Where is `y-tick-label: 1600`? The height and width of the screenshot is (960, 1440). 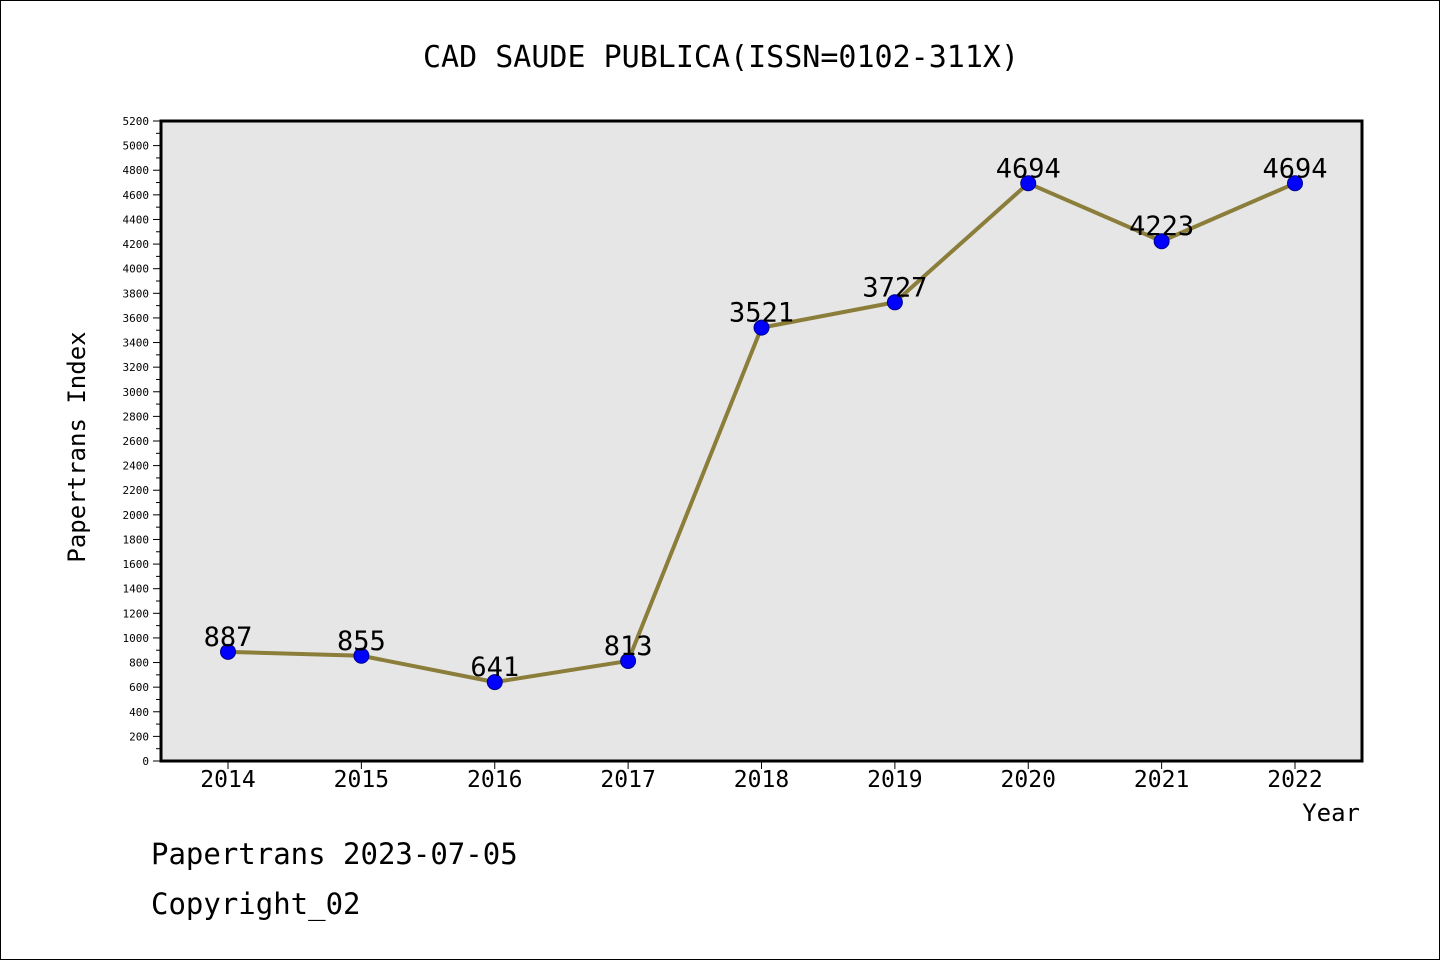
y-tick-label: 1600 is located at coordinates (136, 564).